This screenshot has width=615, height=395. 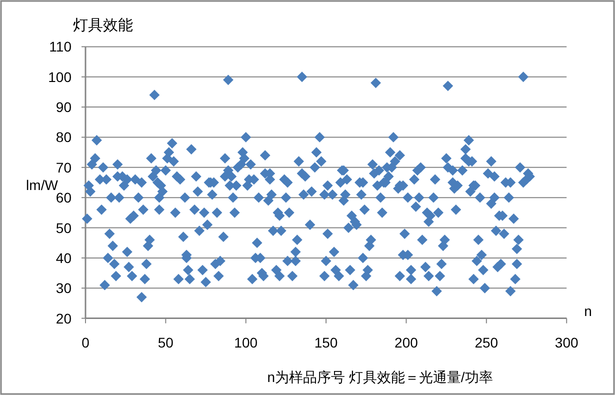 What do you see at coordinates (60, 46) in the screenshot?
I see `y-tick-label: 110` at bounding box center [60, 46].